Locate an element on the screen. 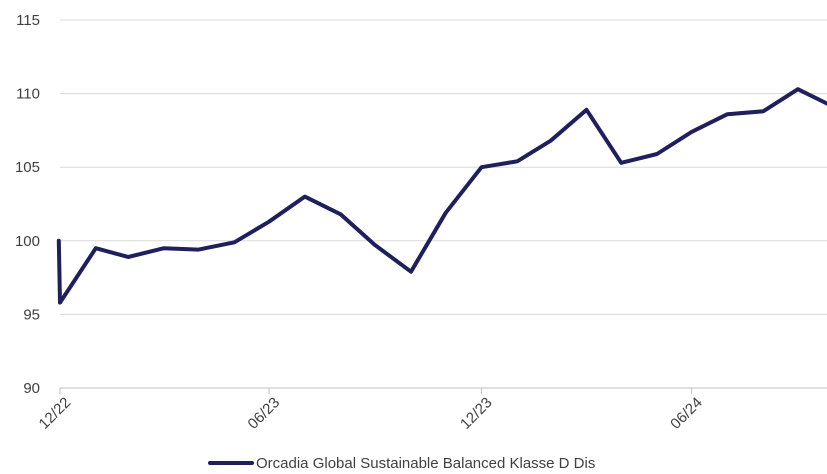  x-tick-label: 12/23 is located at coordinates (476, 413).